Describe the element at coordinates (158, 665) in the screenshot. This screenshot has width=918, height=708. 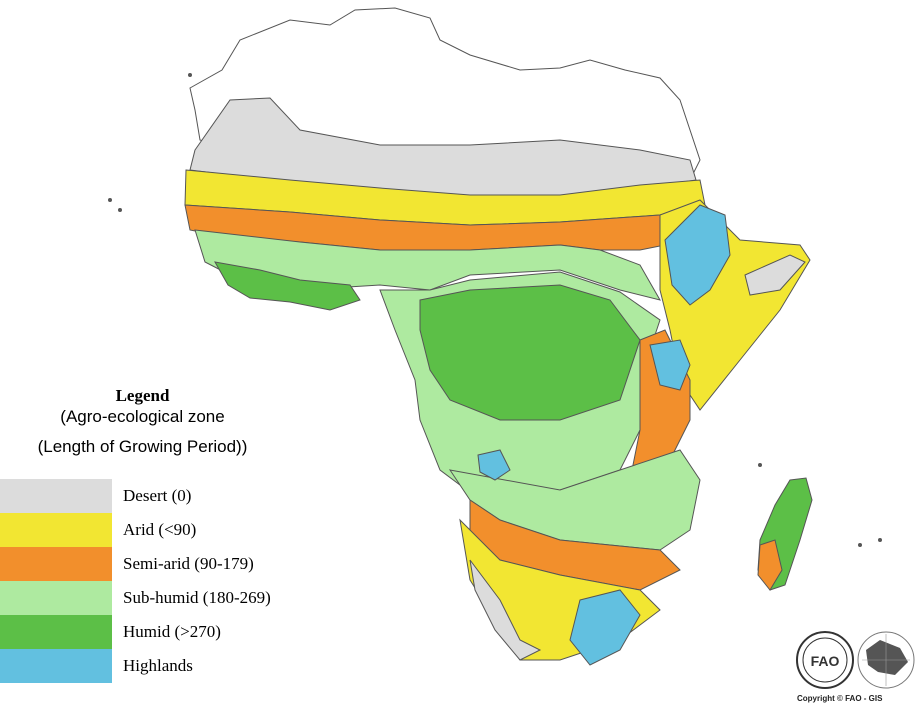
I see `legend-label: Highlands` at that location.